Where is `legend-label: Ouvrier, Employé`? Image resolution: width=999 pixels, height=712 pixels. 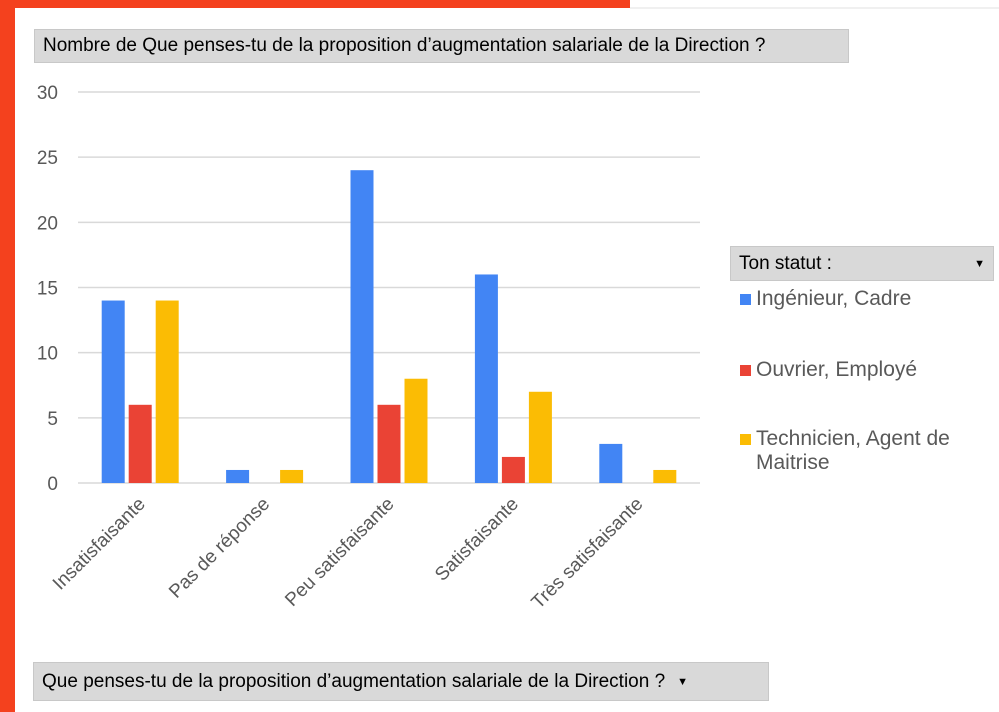
legend-label: Ouvrier, Employé is located at coordinates (837, 369).